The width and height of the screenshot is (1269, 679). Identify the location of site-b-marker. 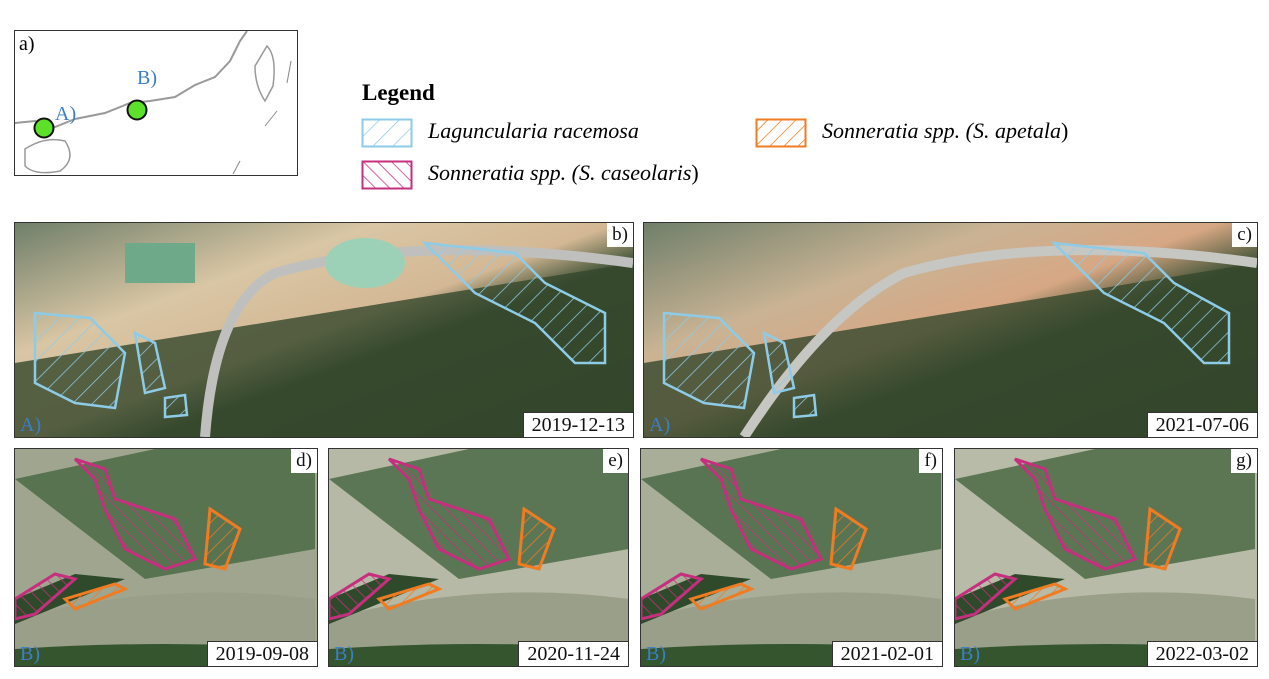
(137, 110).